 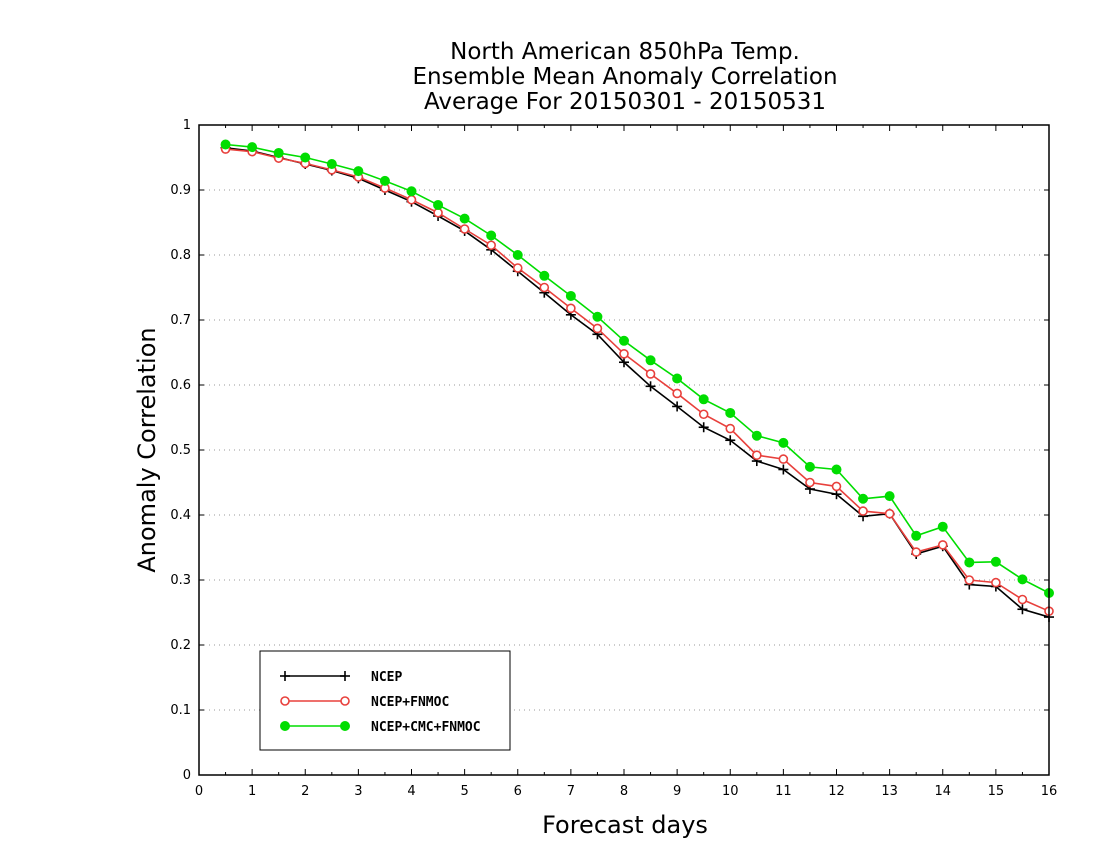 I want to click on x-tick-label: 3, so click(x=358, y=791).